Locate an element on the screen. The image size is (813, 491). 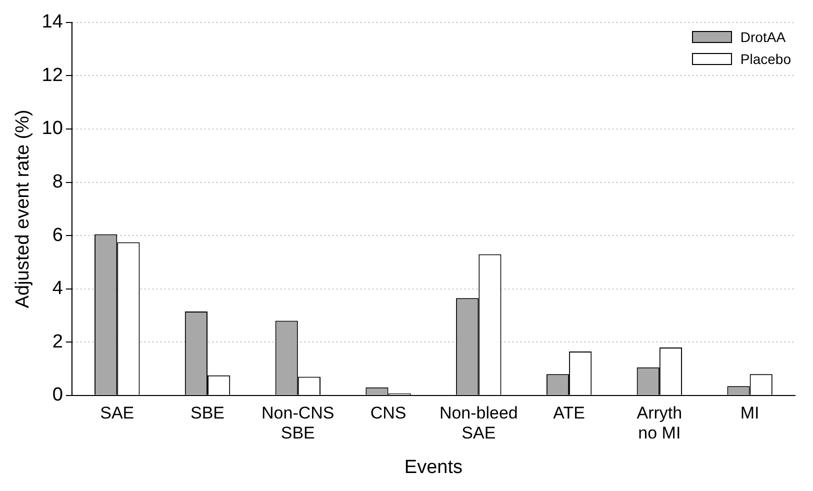
y-tick-label: 2 is located at coordinates (57, 341).